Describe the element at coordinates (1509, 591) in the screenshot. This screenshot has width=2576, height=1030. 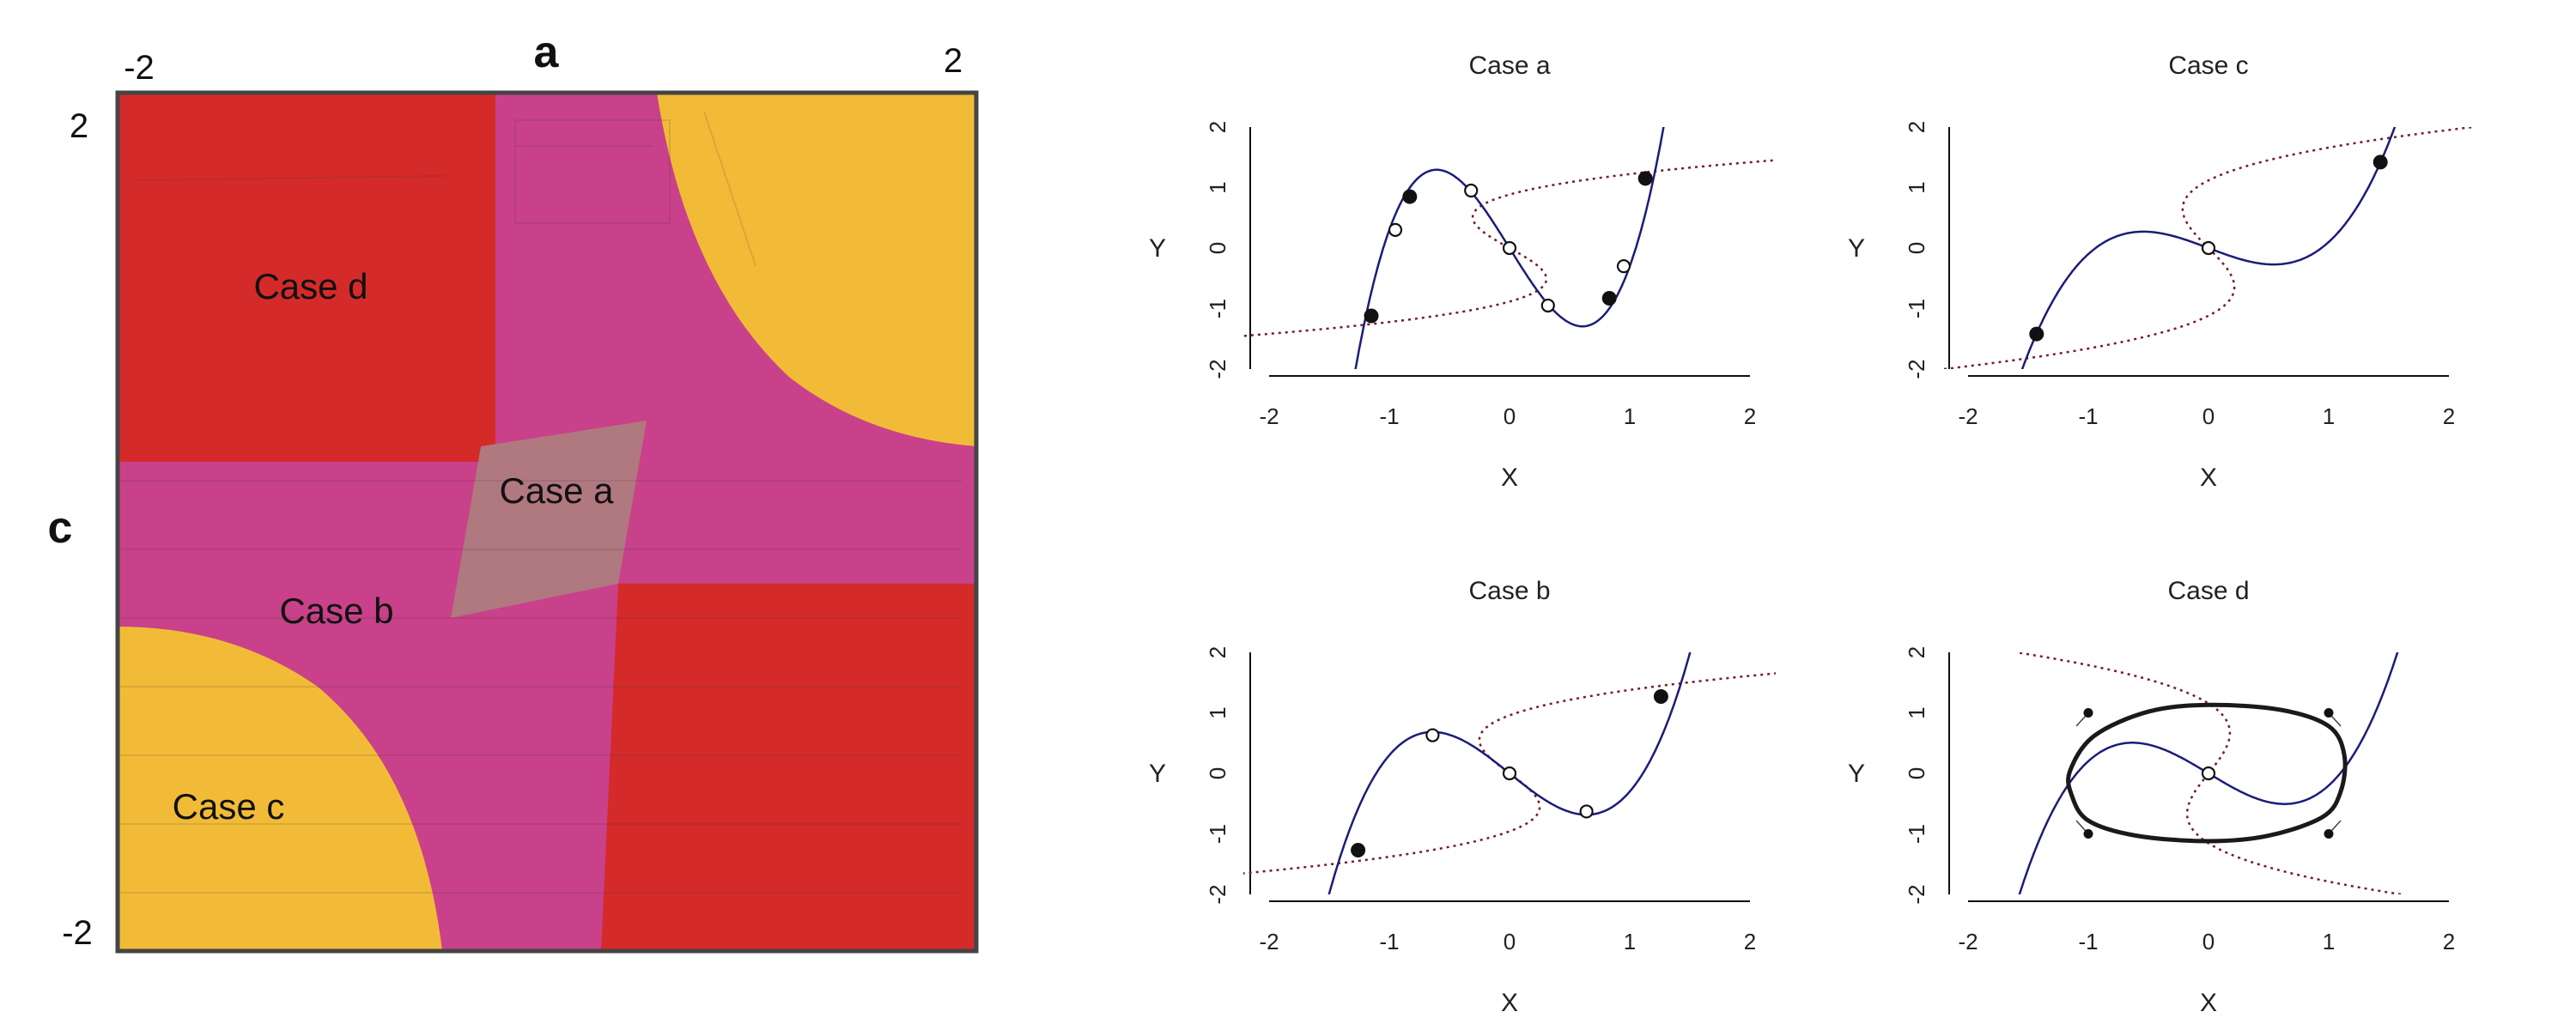
I see `chart-title: Case b` at that location.